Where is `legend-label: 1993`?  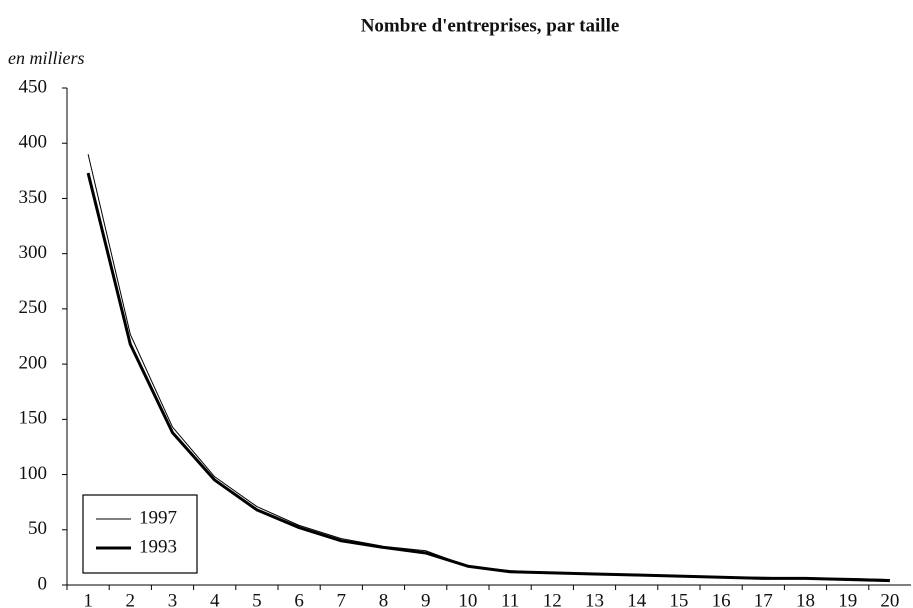
legend-label: 1993 is located at coordinates (158, 546).